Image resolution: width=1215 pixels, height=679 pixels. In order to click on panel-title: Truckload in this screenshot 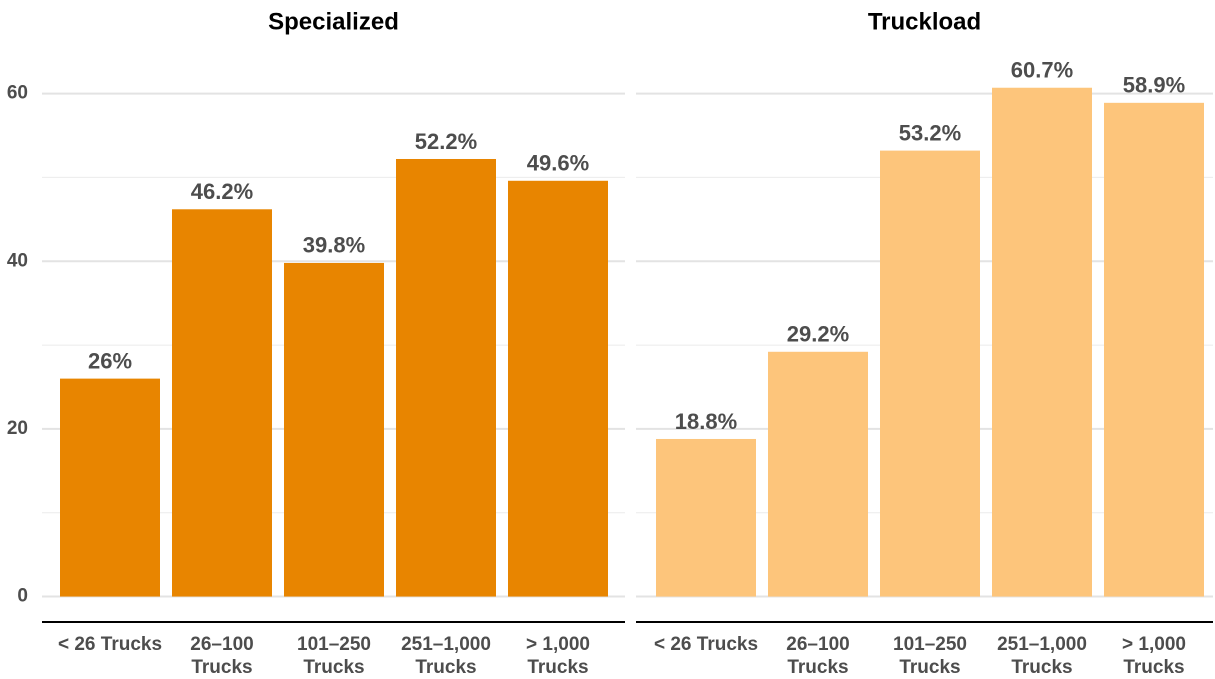, I will do `click(924, 21)`.